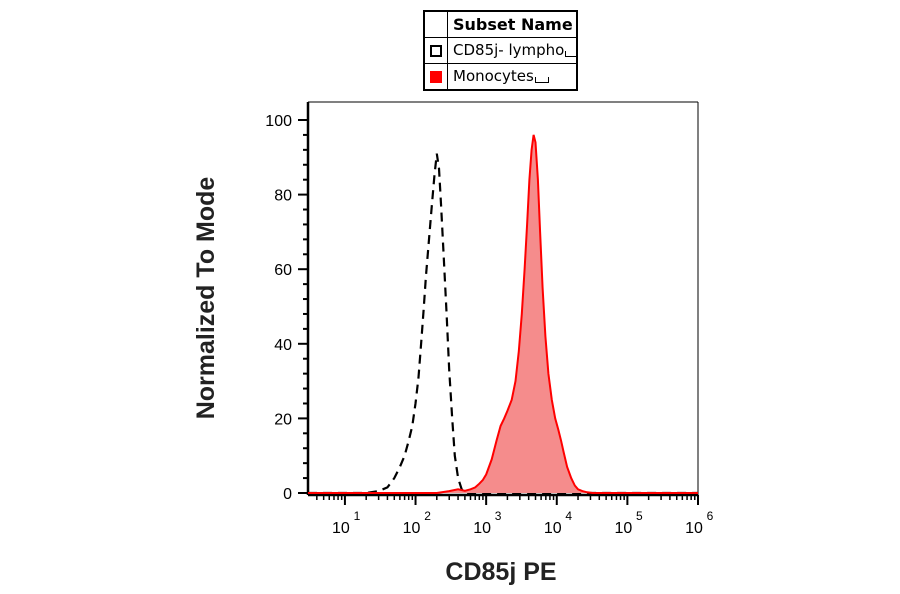  What do you see at coordinates (206, 298) in the screenshot?
I see `y-axis-title: Normalized To Mode` at bounding box center [206, 298].